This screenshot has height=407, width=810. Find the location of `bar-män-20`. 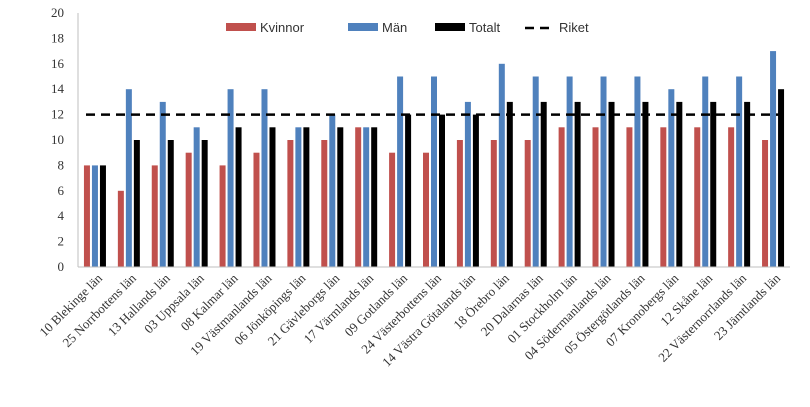

bar-män-20 is located at coordinates (773, 159).